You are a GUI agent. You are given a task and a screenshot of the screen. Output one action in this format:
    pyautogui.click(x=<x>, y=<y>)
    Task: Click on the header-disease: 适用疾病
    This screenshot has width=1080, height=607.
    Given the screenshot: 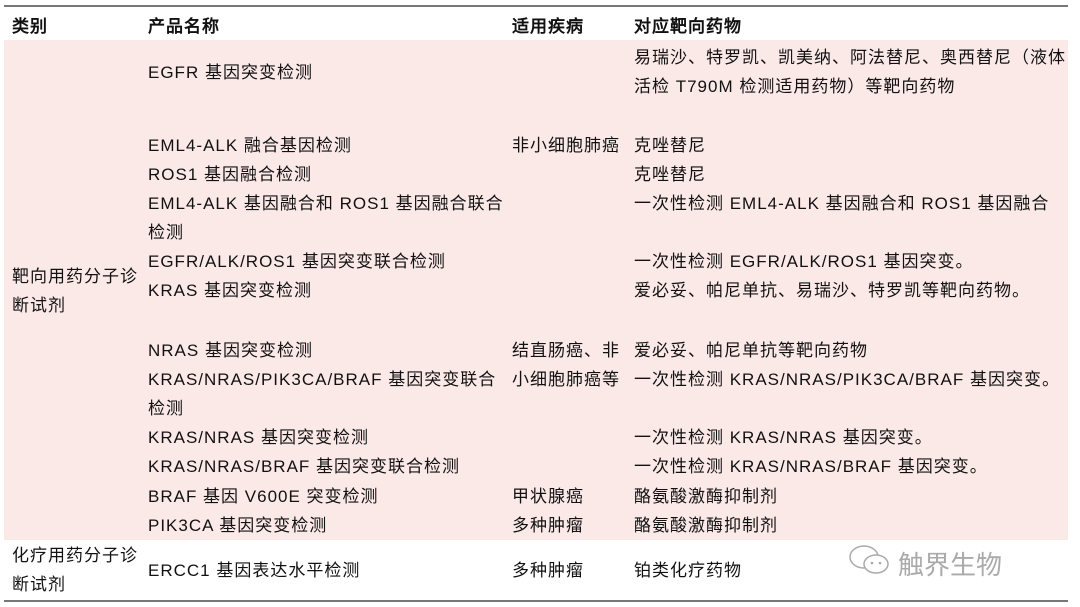 What is the action you would take?
    pyautogui.click(x=548, y=26)
    